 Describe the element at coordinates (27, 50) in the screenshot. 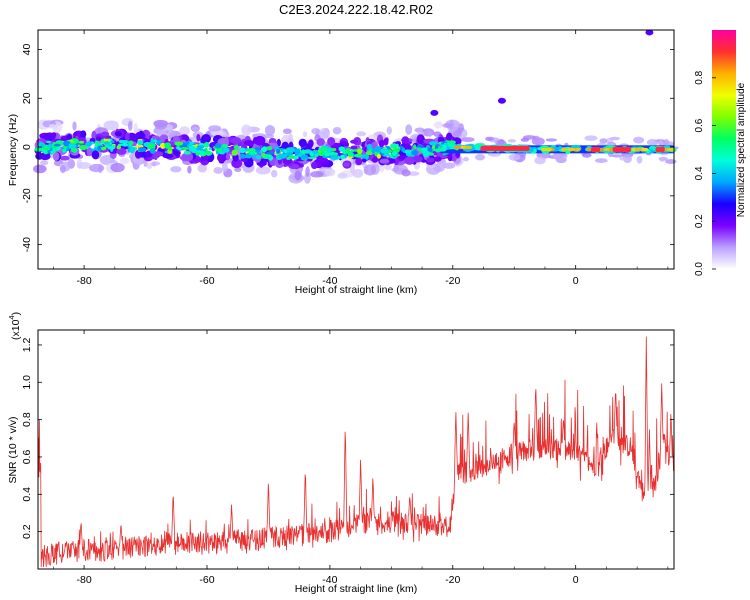

I see `spectrogram-y-tick-label: 40` at that location.